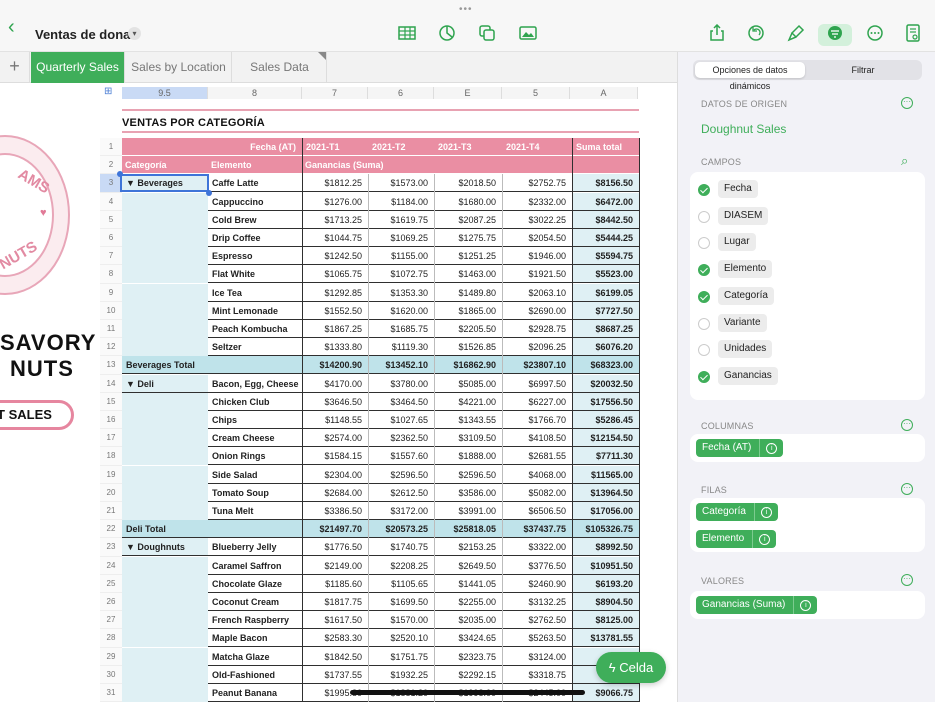  What do you see at coordinates (604, 93) in the screenshot?
I see `column-header: A` at bounding box center [604, 93].